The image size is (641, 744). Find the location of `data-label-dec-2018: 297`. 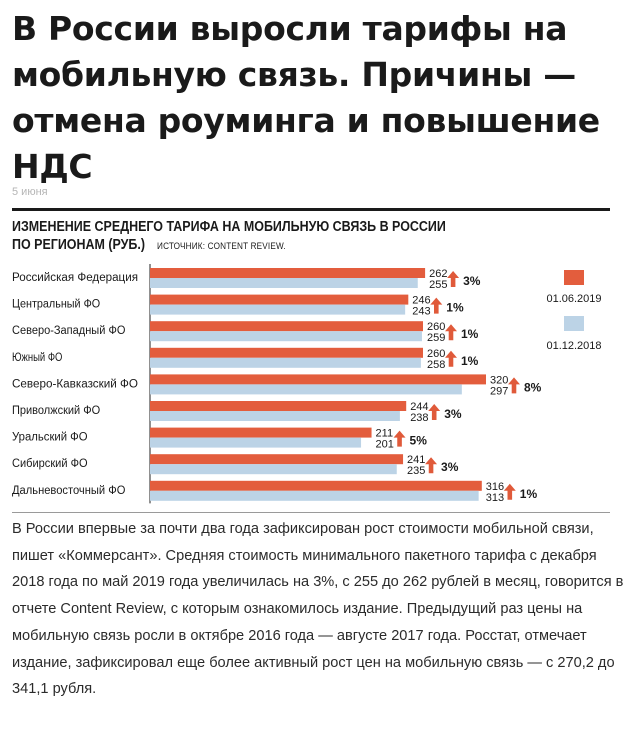

data-label-dec-2018: 297 is located at coordinates (499, 391).